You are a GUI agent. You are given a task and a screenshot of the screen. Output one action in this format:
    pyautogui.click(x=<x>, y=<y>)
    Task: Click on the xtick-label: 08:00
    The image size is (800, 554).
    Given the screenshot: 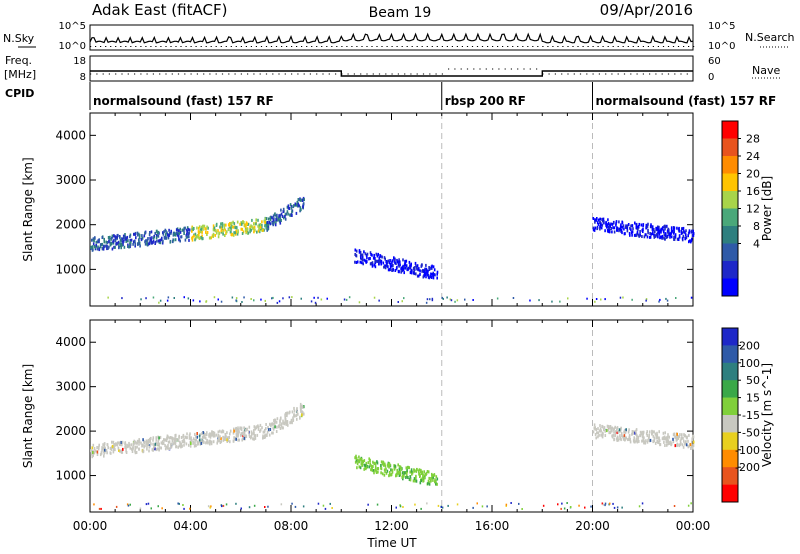 What is the action you would take?
    pyautogui.click(x=291, y=526)
    